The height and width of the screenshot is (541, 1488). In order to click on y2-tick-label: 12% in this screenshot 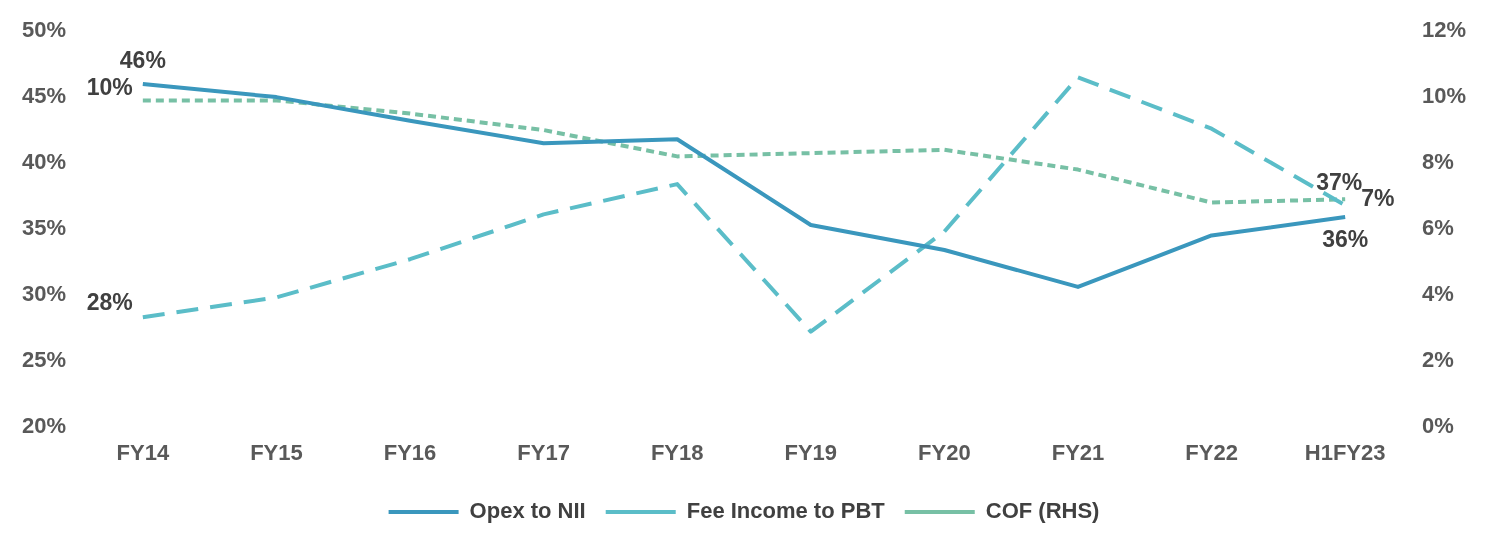, I will do `click(1444, 30)`.